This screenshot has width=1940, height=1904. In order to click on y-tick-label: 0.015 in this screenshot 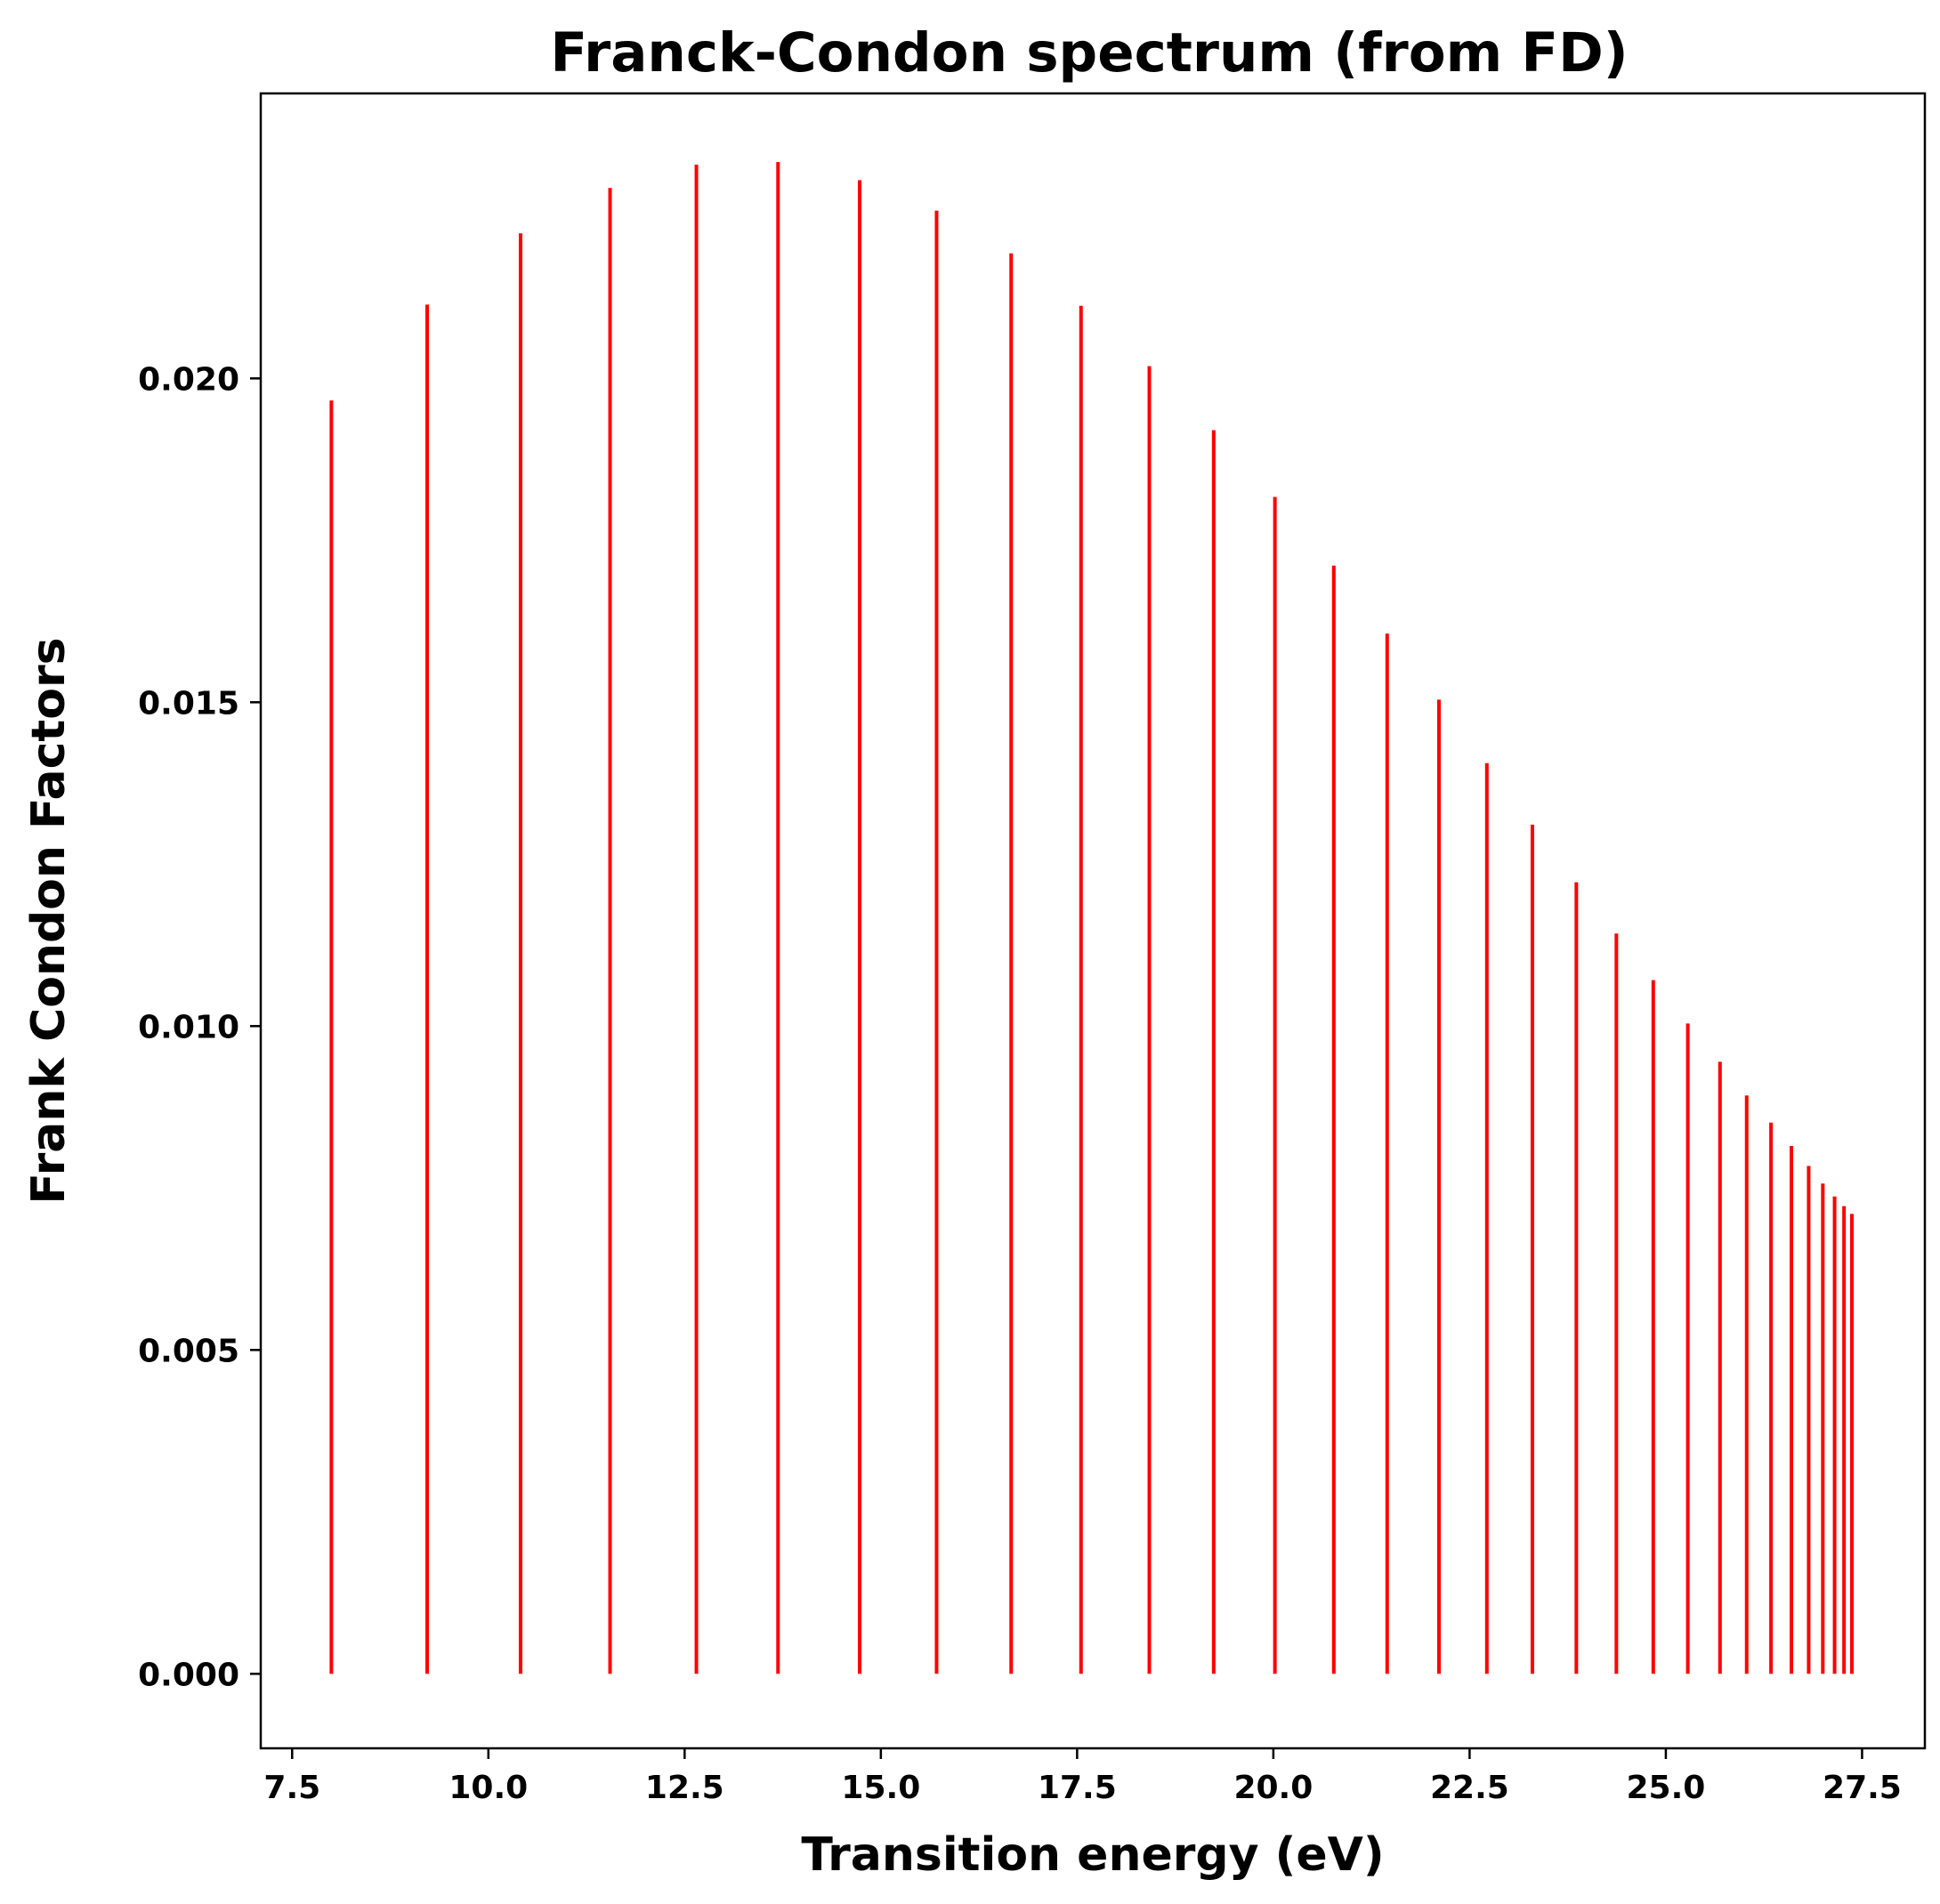, I will do `click(188, 703)`.